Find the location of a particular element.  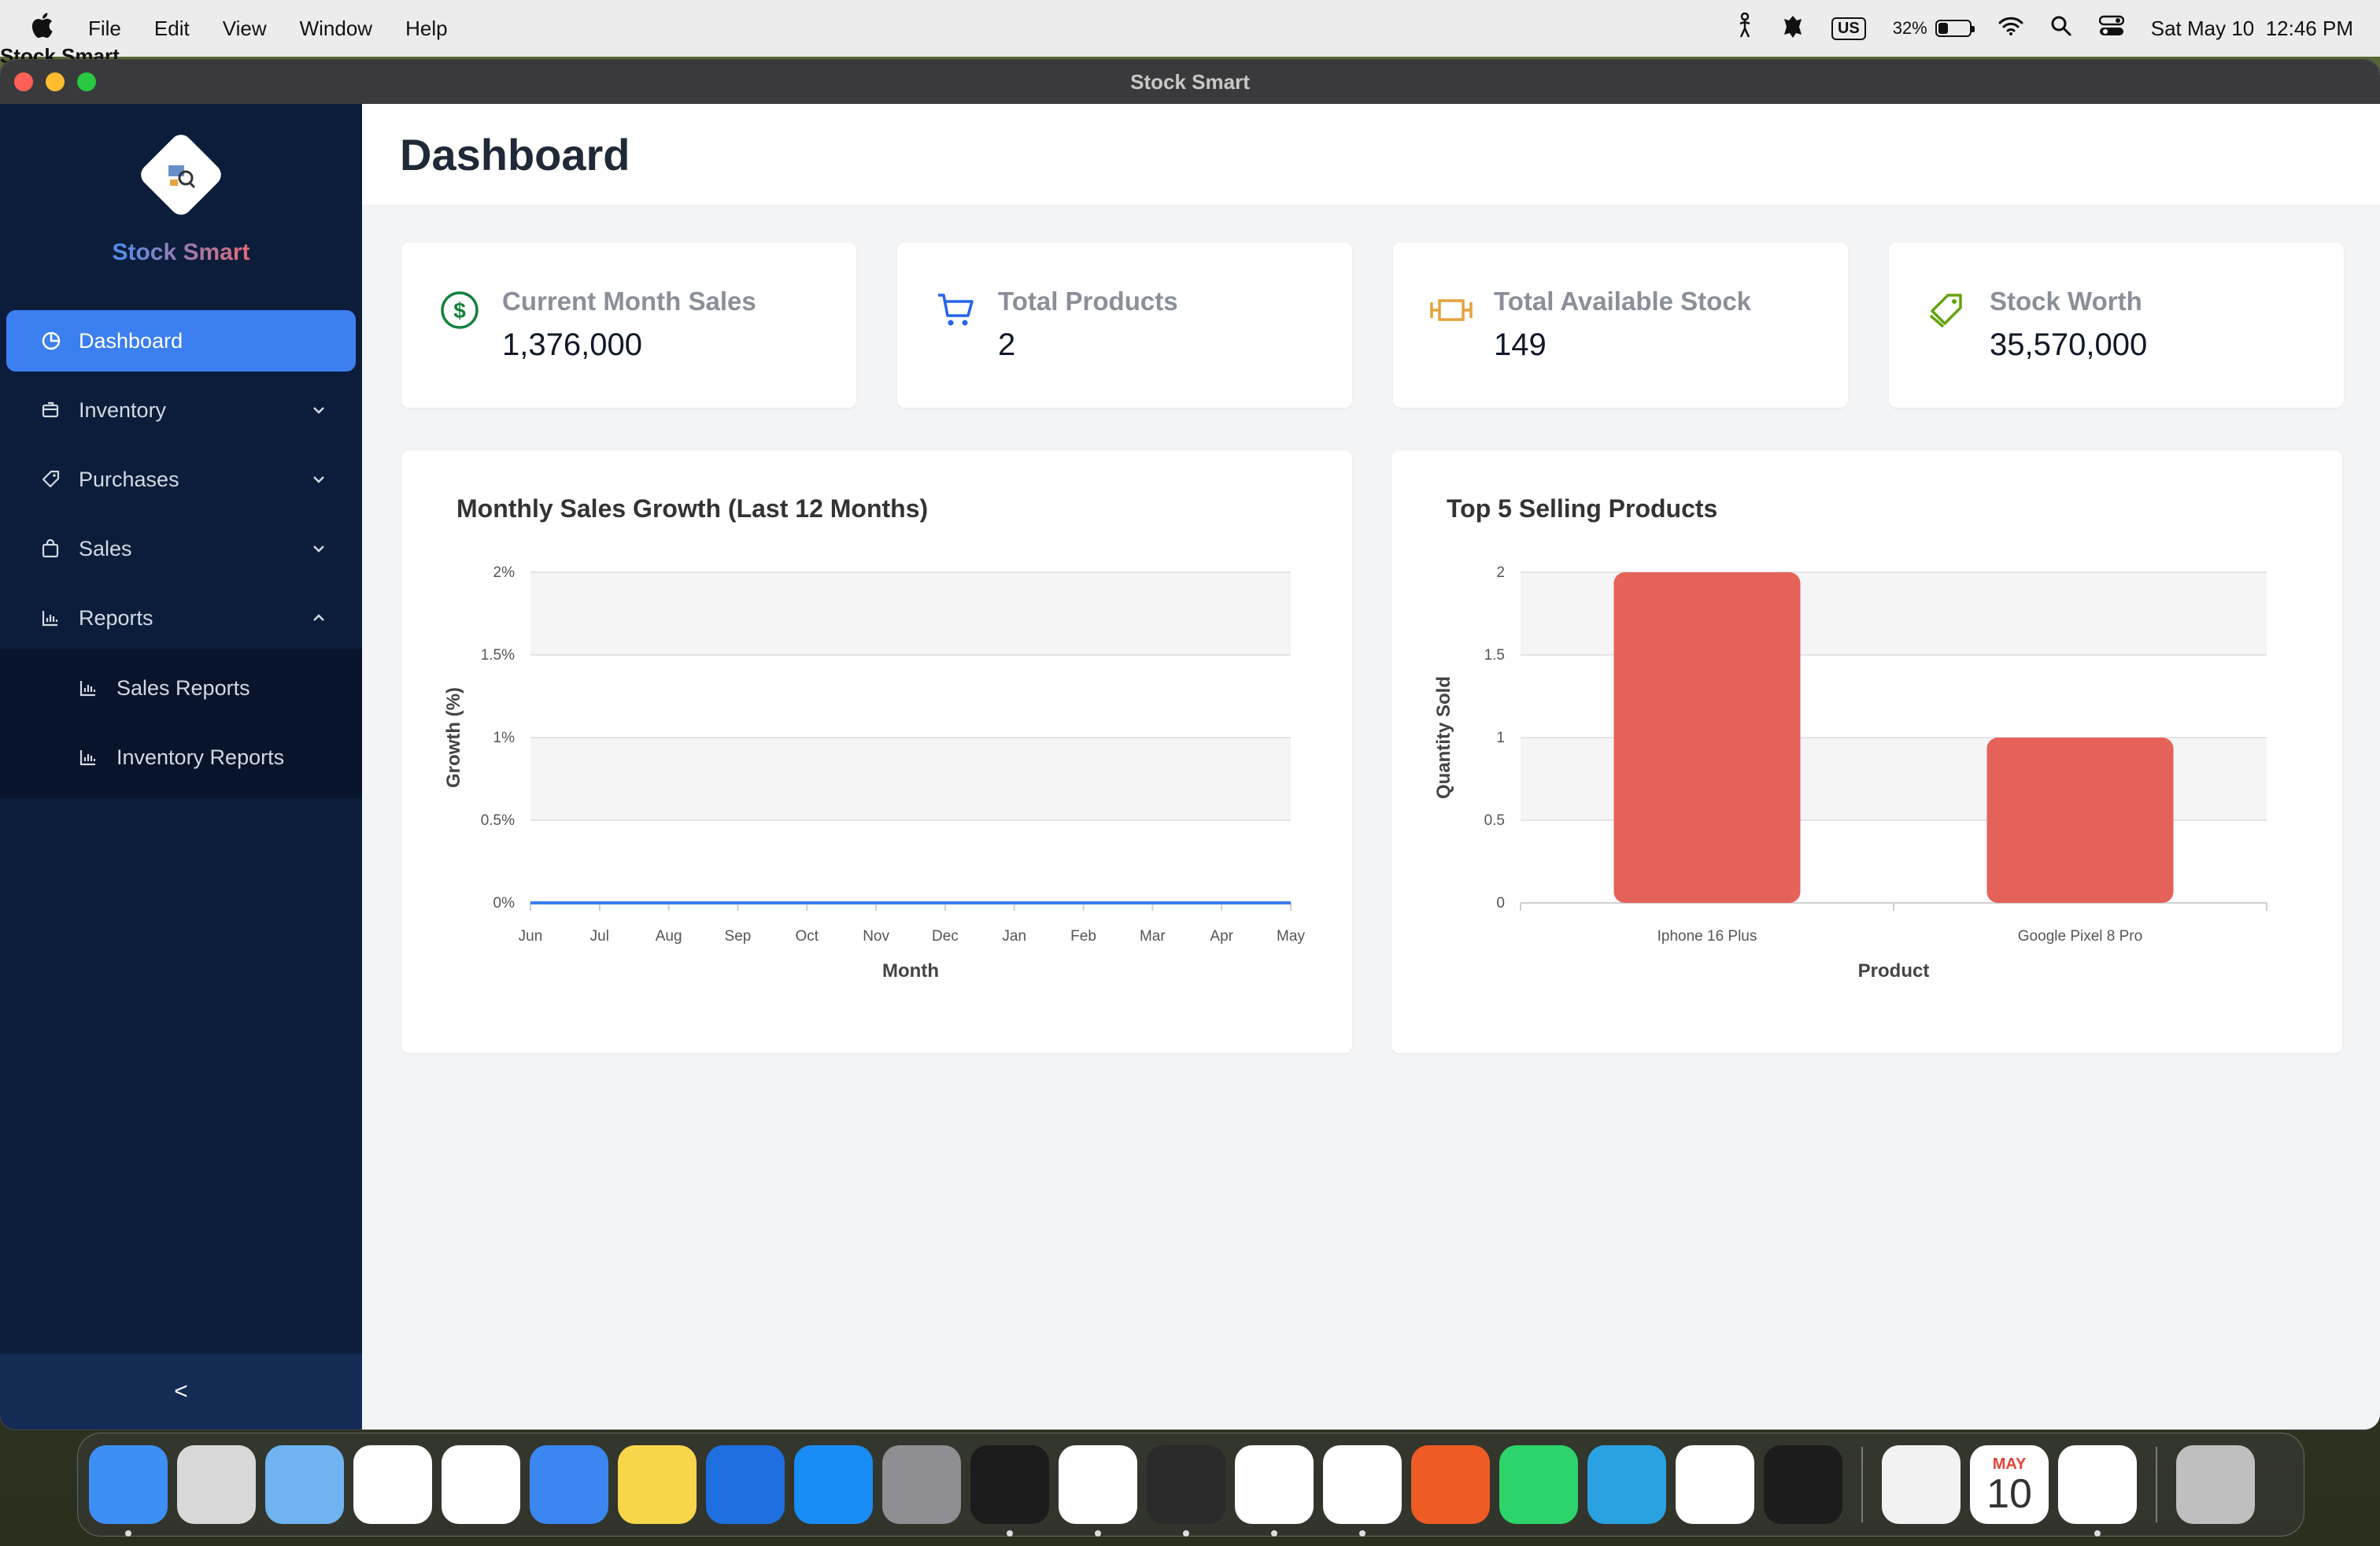

sidebar-item-purchases: Purchases is located at coordinates (181, 480).